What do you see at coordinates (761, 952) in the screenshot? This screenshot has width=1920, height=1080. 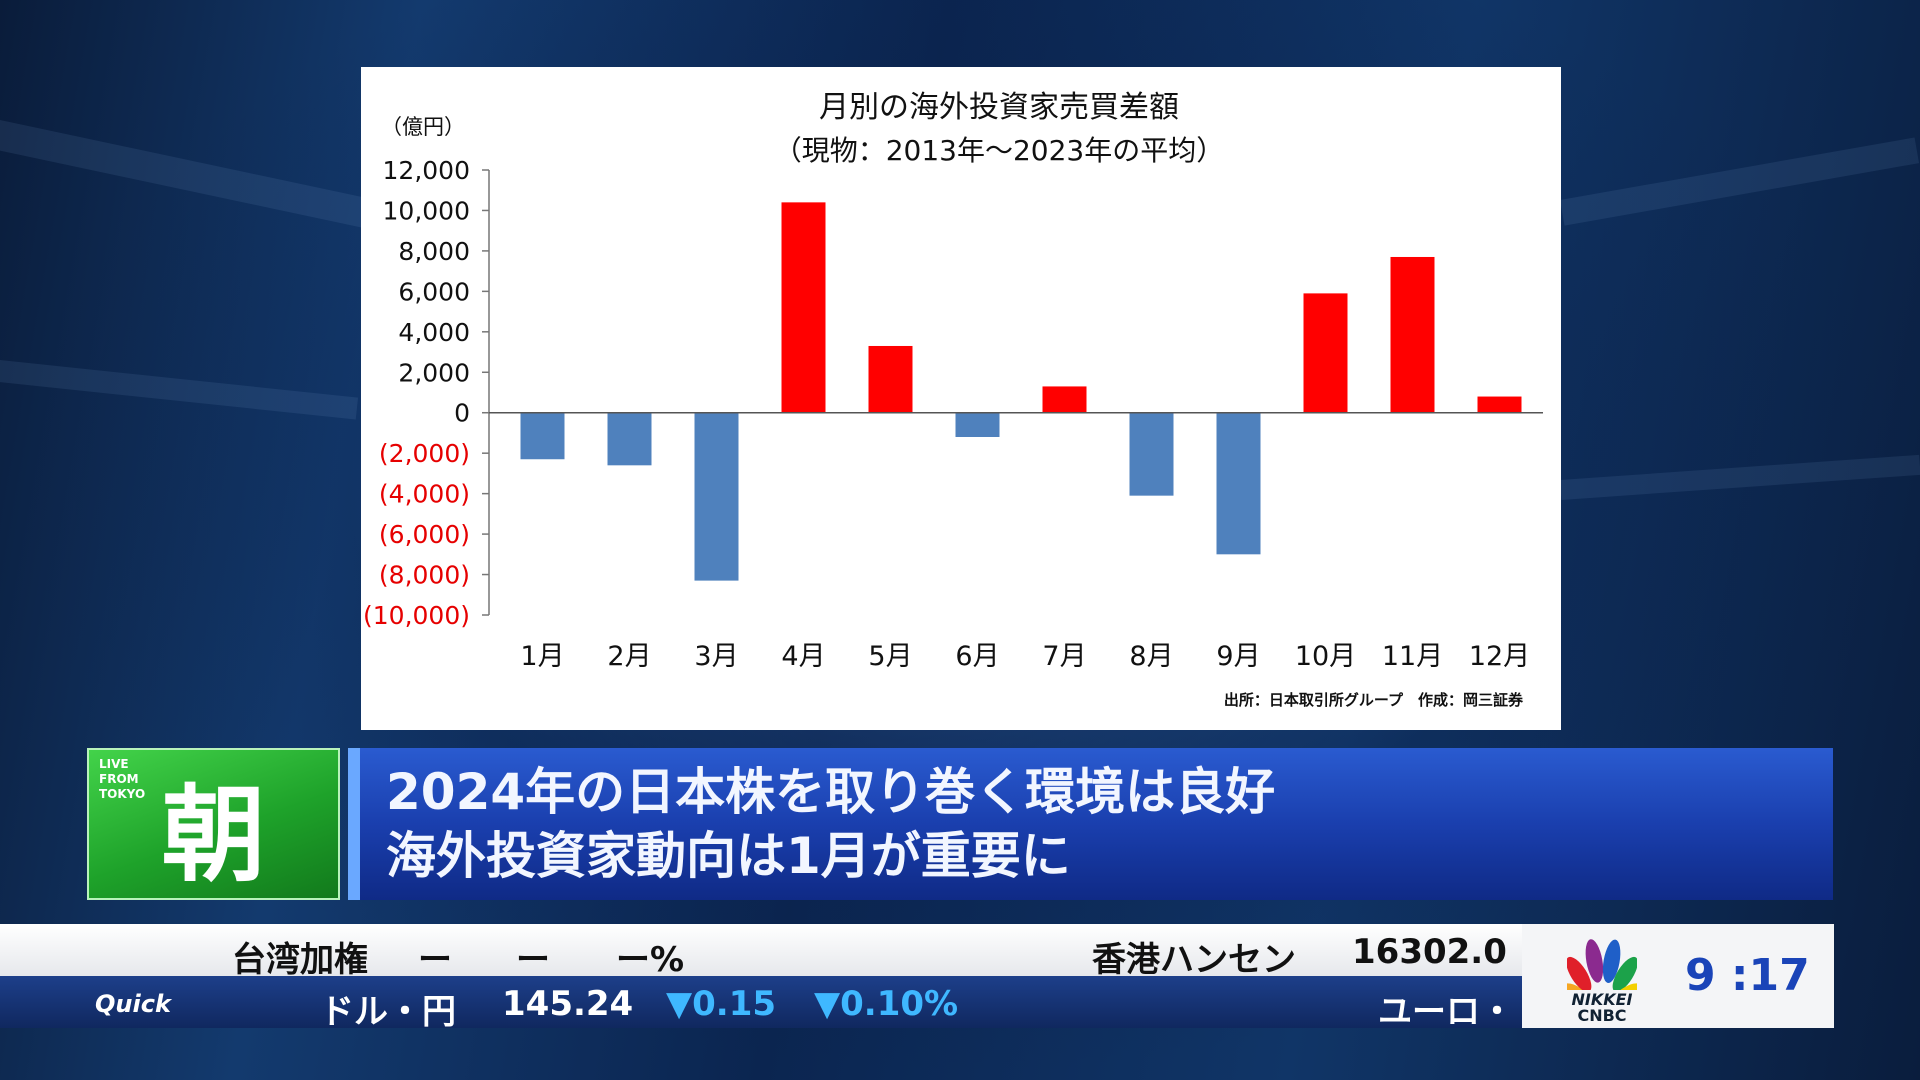 I see `ticker-top: 台湾加権 ー ー ー% 香港ハンセン 16302.0` at bounding box center [761, 952].